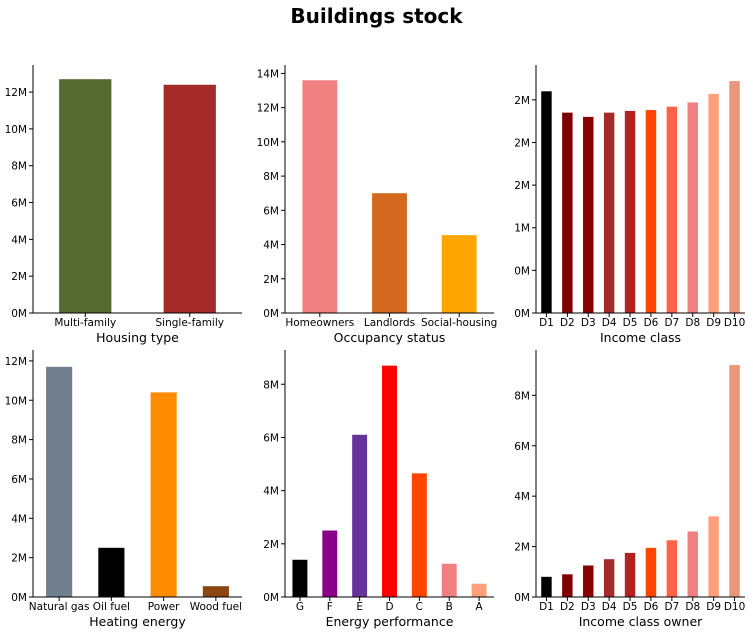  What do you see at coordinates (459, 323) in the screenshot?
I see `x-tick-label: Social-housing` at bounding box center [459, 323].